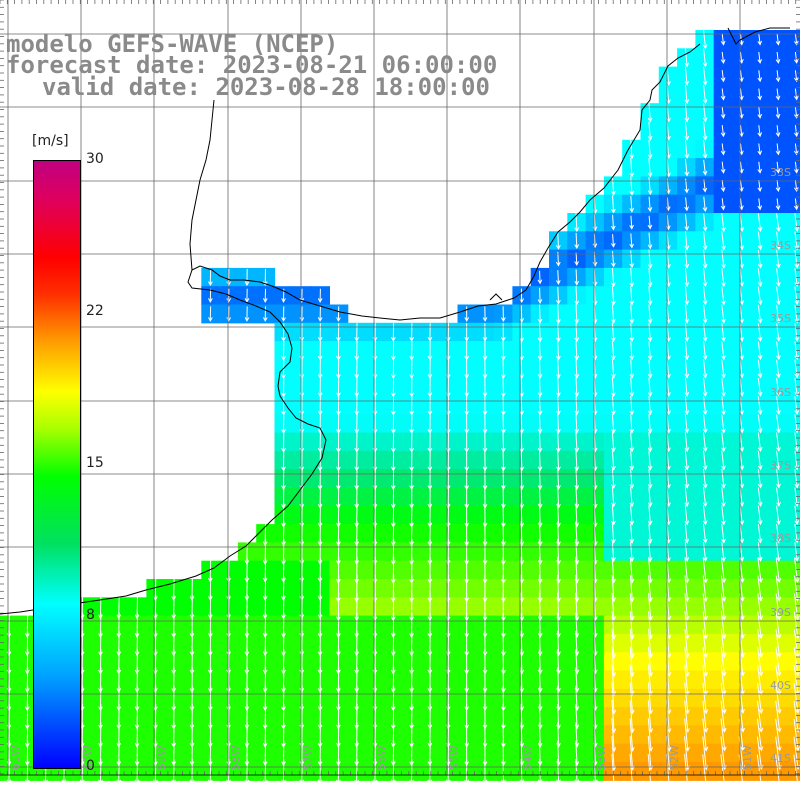 The width and height of the screenshot is (800, 800). I want to click on latitude-label: 35S, so click(780, 318).